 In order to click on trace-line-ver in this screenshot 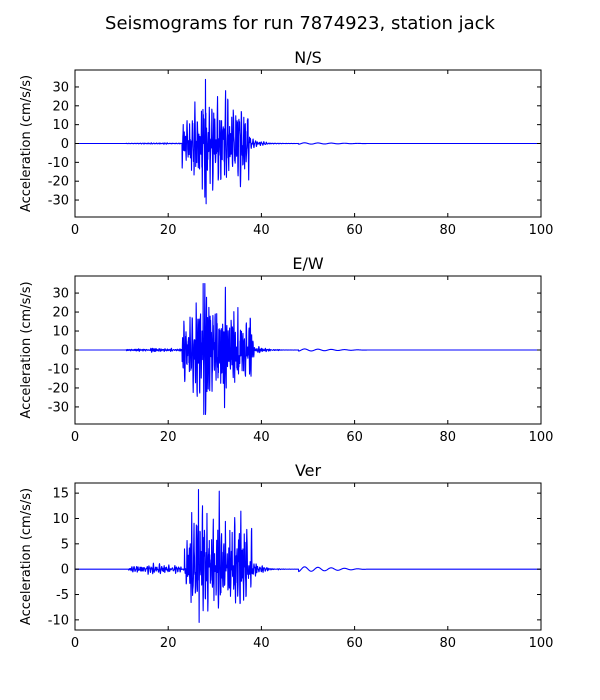, I will do `click(308, 556)`.